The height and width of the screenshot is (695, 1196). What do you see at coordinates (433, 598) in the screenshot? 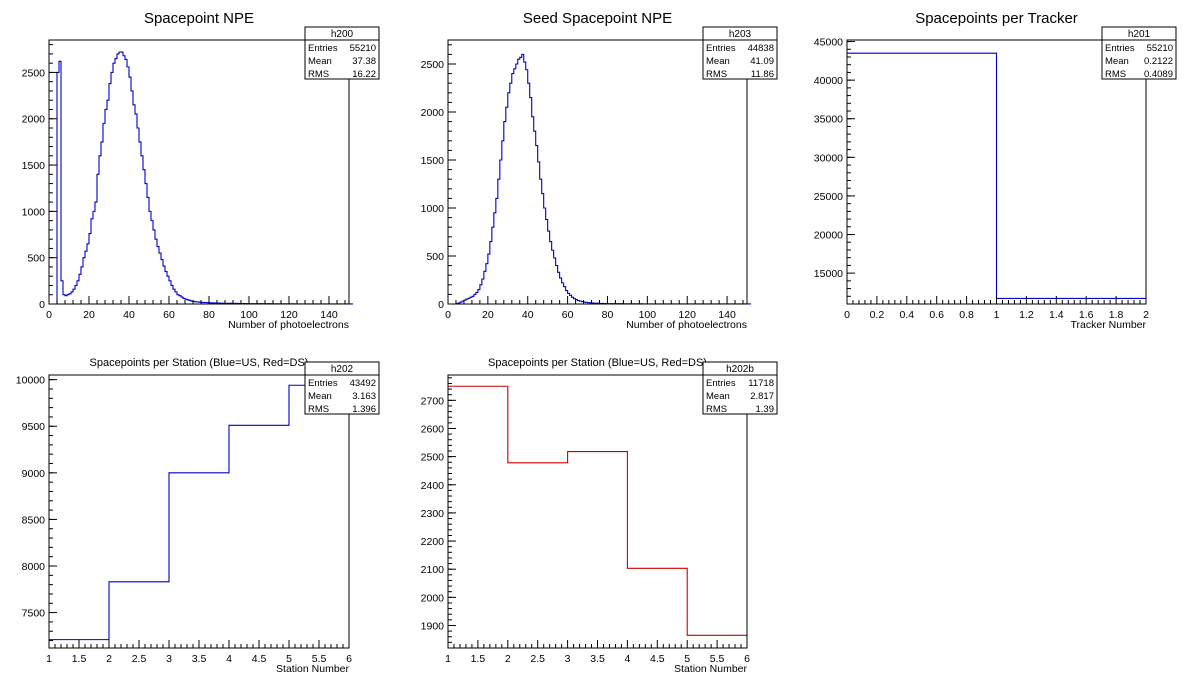
I see `y-tick-label: 2000` at bounding box center [433, 598].